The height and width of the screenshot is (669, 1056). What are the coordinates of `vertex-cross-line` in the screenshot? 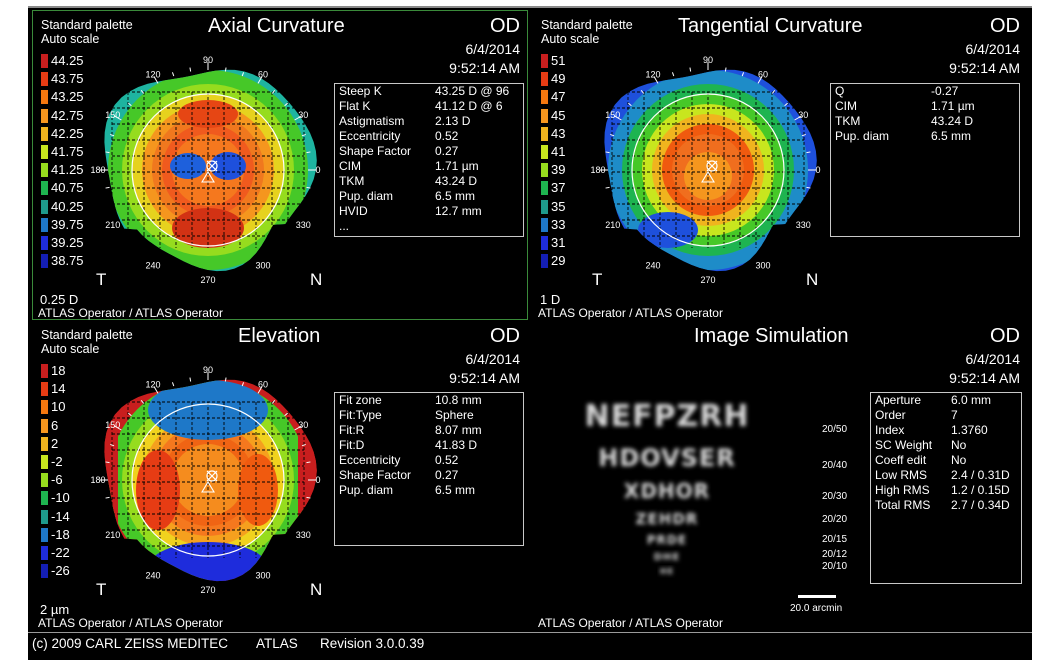 It's located at (212, 166).